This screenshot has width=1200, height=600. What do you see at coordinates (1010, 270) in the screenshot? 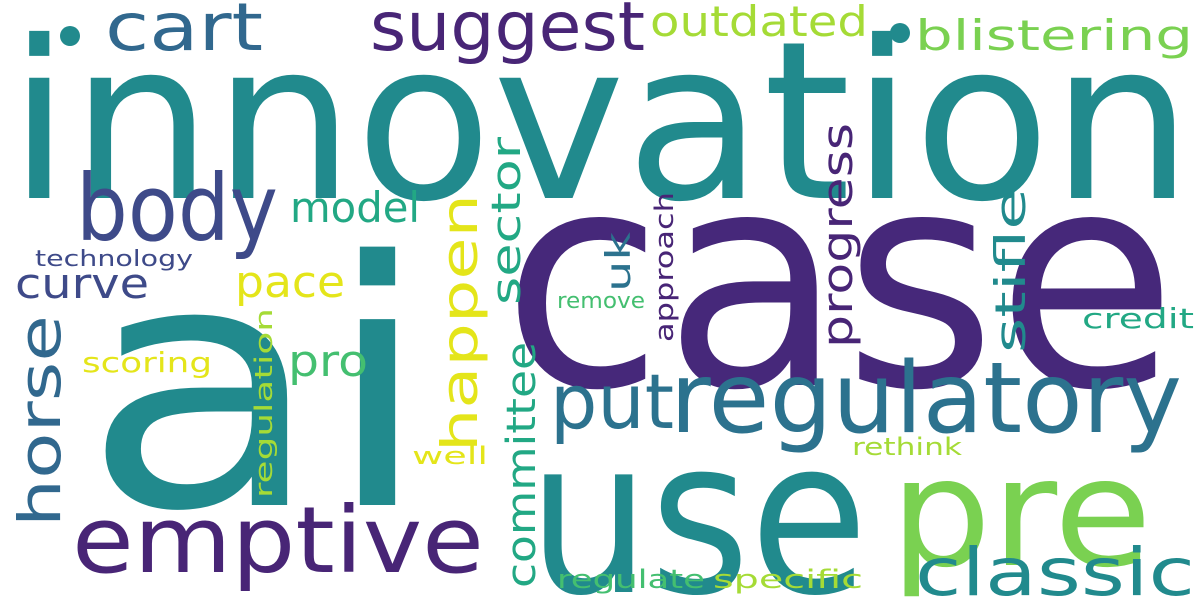
I see `word-stifle: stifle` at bounding box center [1010, 270].